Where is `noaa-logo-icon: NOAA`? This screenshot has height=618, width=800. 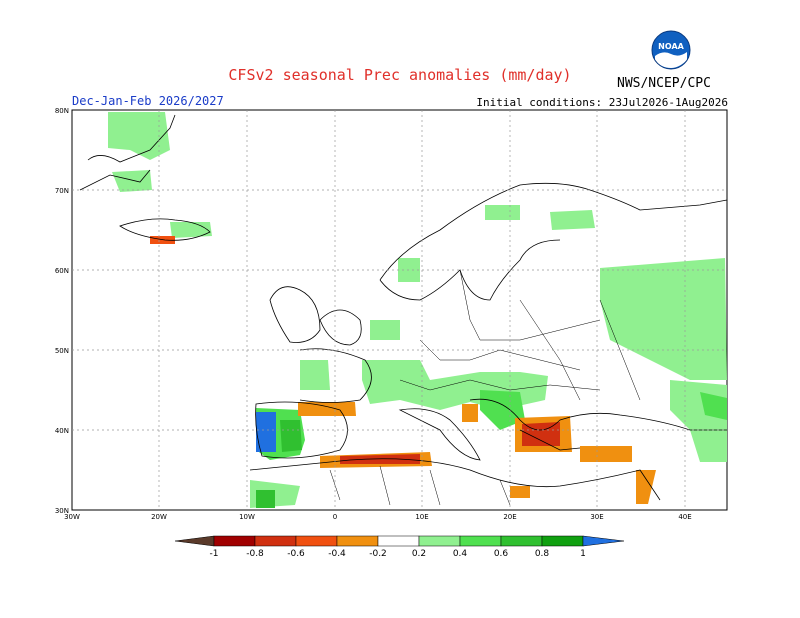 noaa-logo-icon: NOAA is located at coordinates (671, 50).